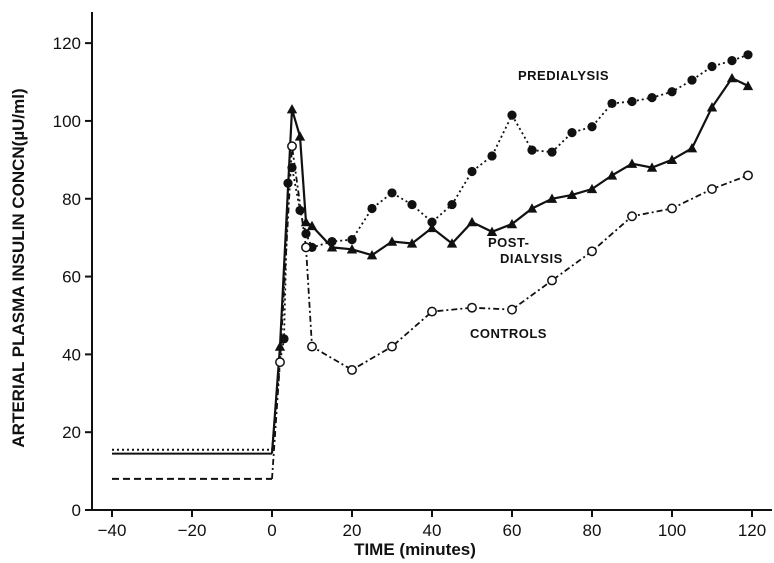 This screenshot has height=563, width=774. I want to click on series-label-line: CONTROLS, so click(508, 333).